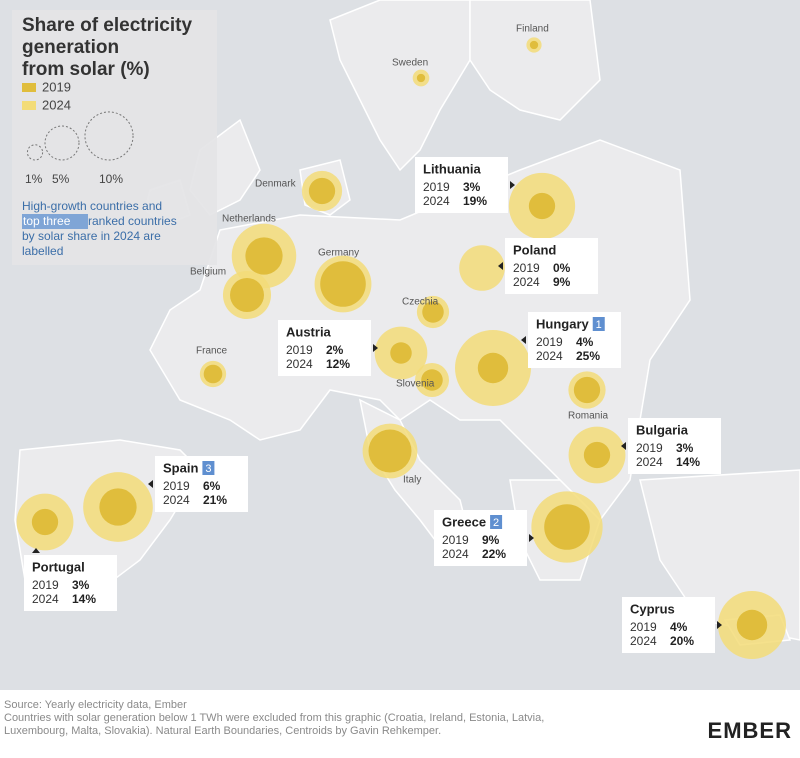 The height and width of the screenshot is (758, 800). I want to click on country-name: Netherlands, so click(249, 219).